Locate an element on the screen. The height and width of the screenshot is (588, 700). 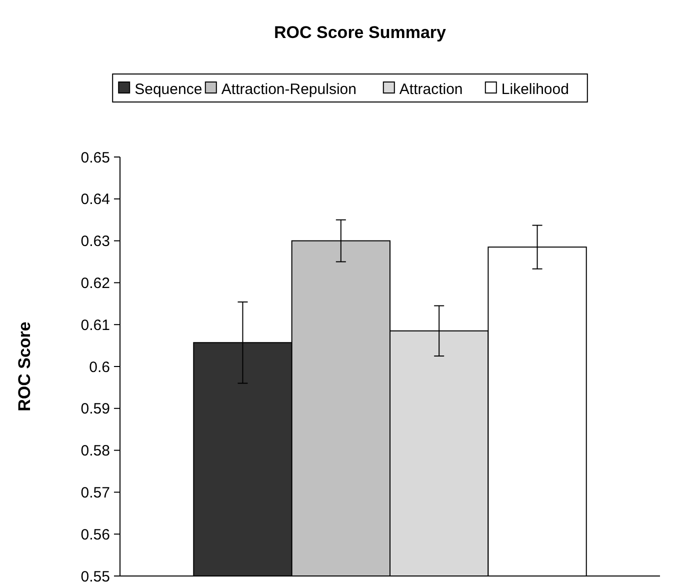
y-tick-label: 0.56 is located at coordinates (95, 535).